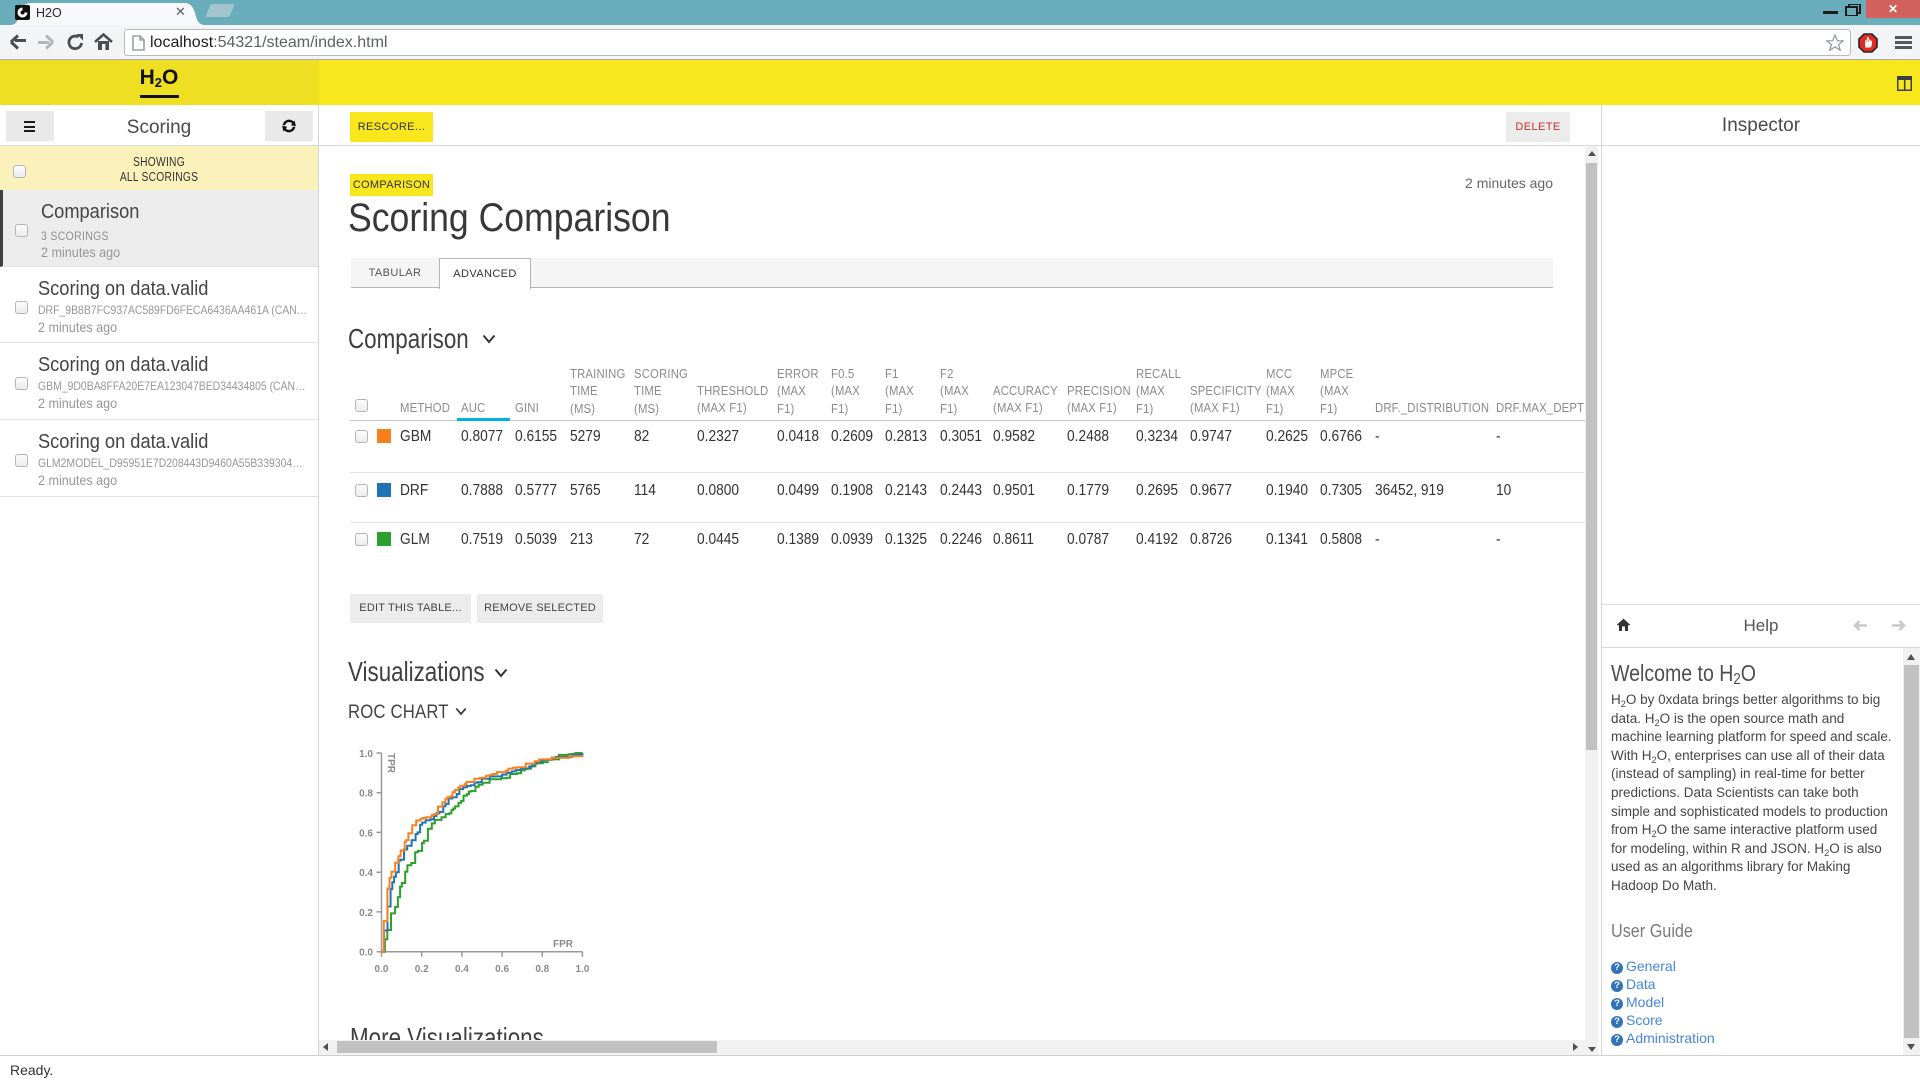  What do you see at coordinates (390, 763) in the screenshot?
I see `svg-text: TPR` at bounding box center [390, 763].